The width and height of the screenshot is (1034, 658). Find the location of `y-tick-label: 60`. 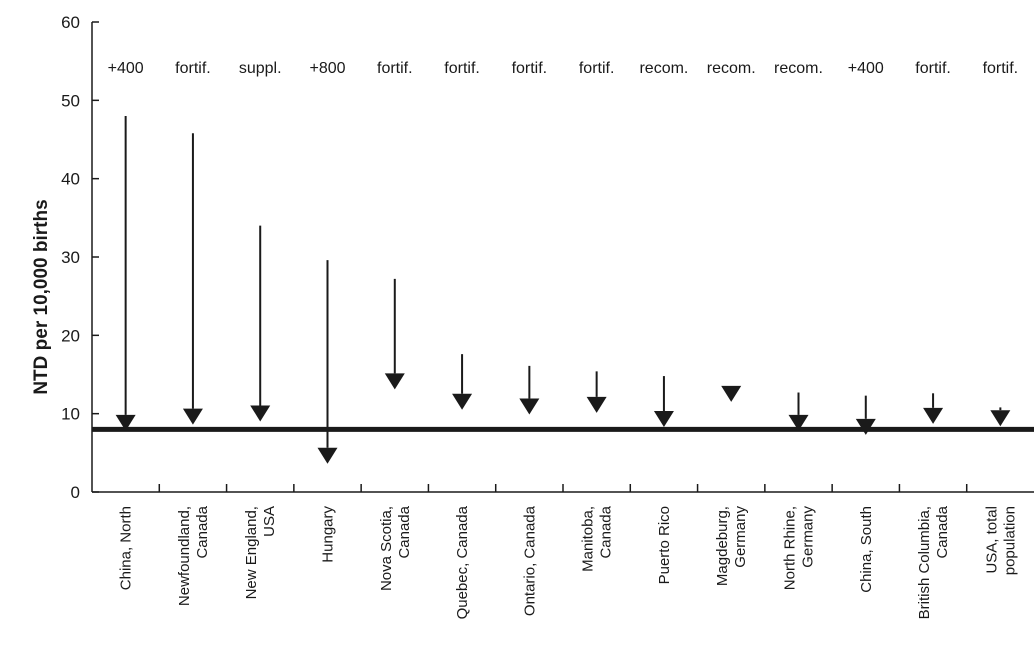

y-tick-label: 60 is located at coordinates (70, 22).